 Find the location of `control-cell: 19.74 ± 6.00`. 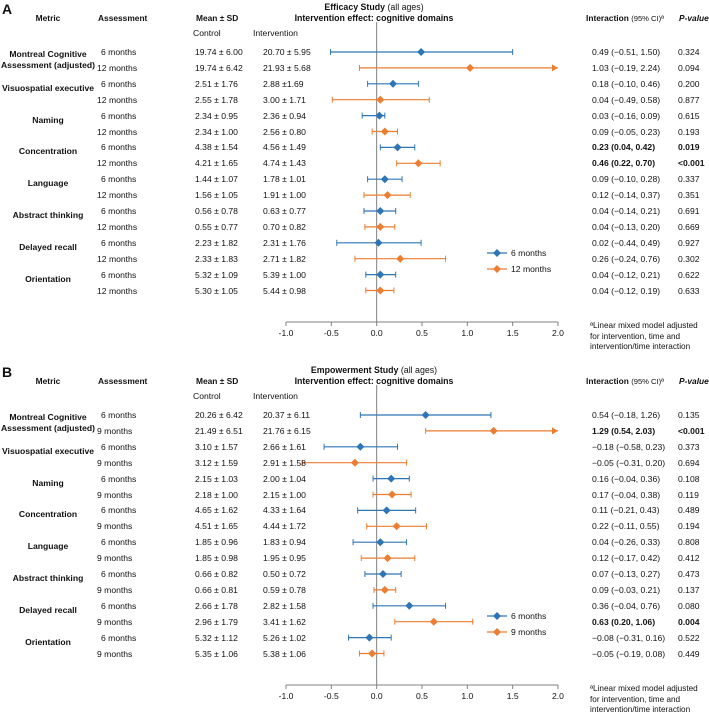

control-cell: 19.74 ± 6.00 is located at coordinates (219, 52).